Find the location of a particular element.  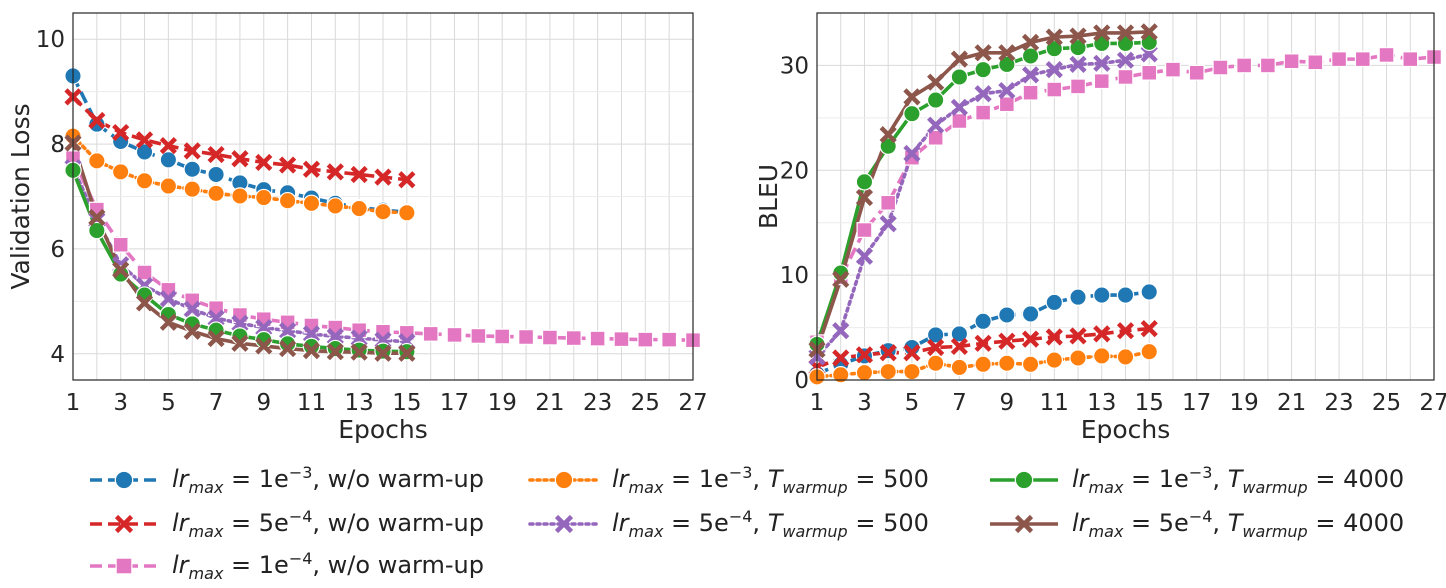

legend-item-s3: lrmax = 1e−4, w/o warm-up is located at coordinates (286, 566).